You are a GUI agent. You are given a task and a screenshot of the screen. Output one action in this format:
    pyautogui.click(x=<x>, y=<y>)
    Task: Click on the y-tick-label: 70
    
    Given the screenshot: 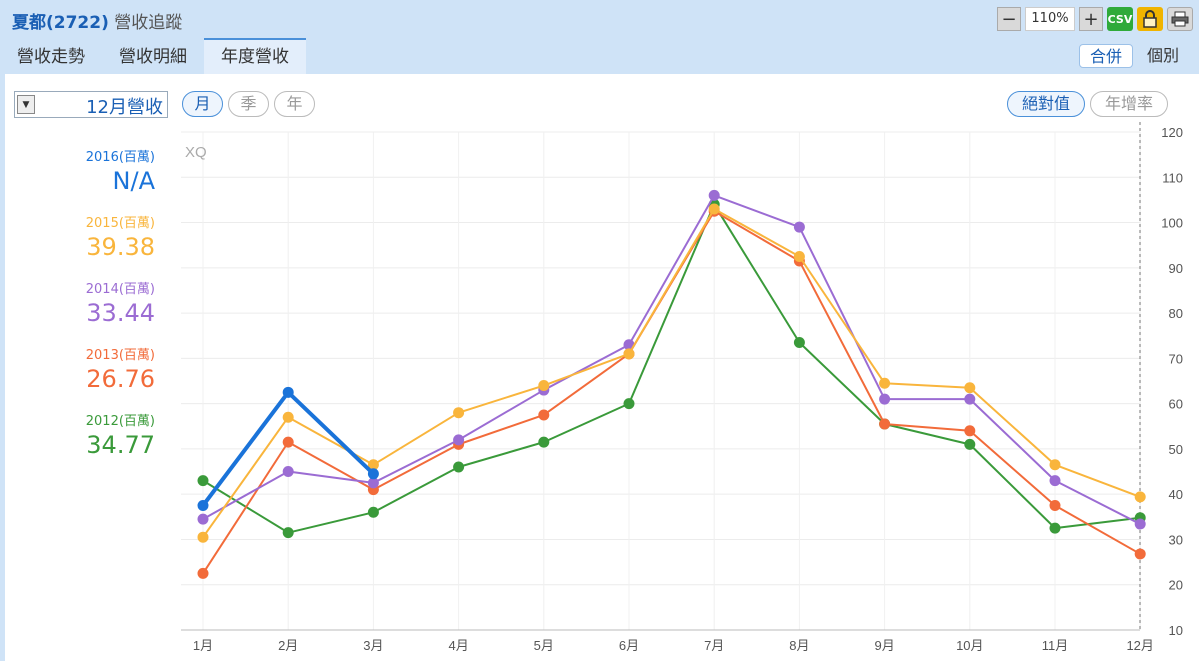 What is the action you would take?
    pyautogui.click(x=1176, y=358)
    